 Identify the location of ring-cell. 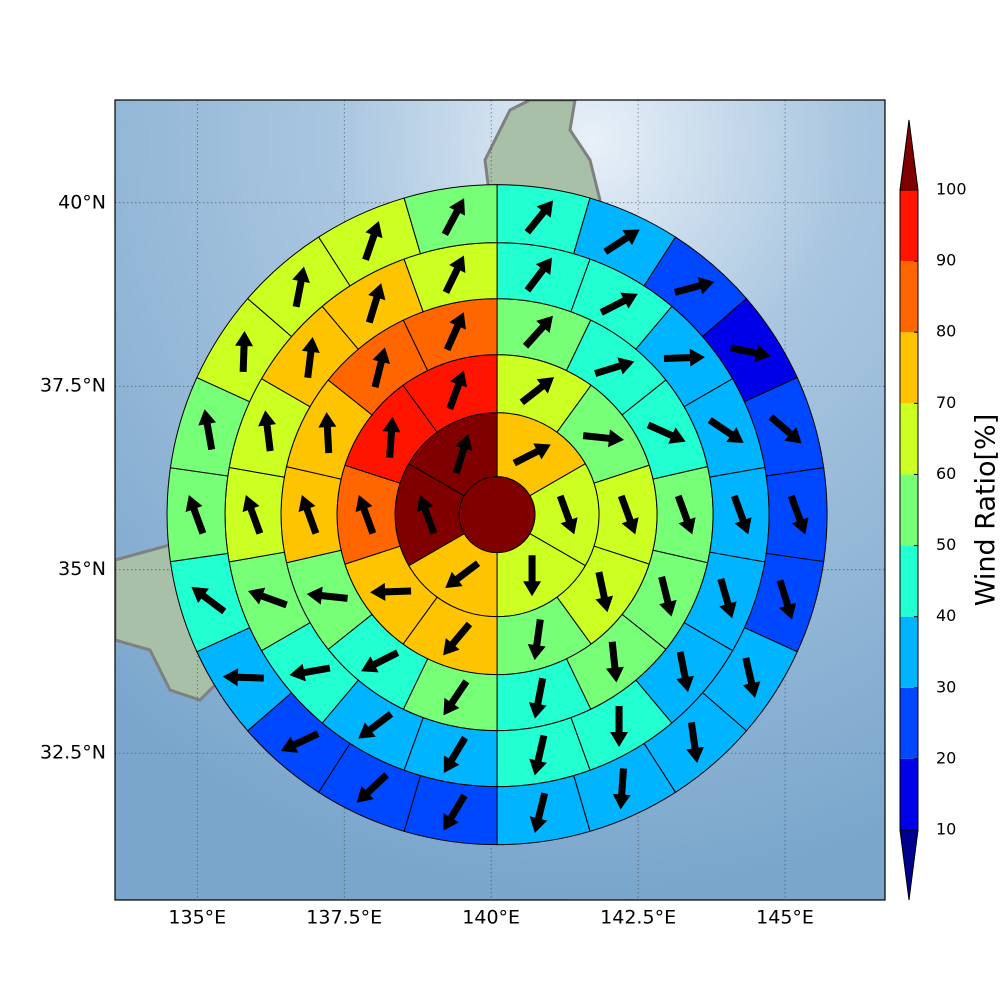
(450, 810).